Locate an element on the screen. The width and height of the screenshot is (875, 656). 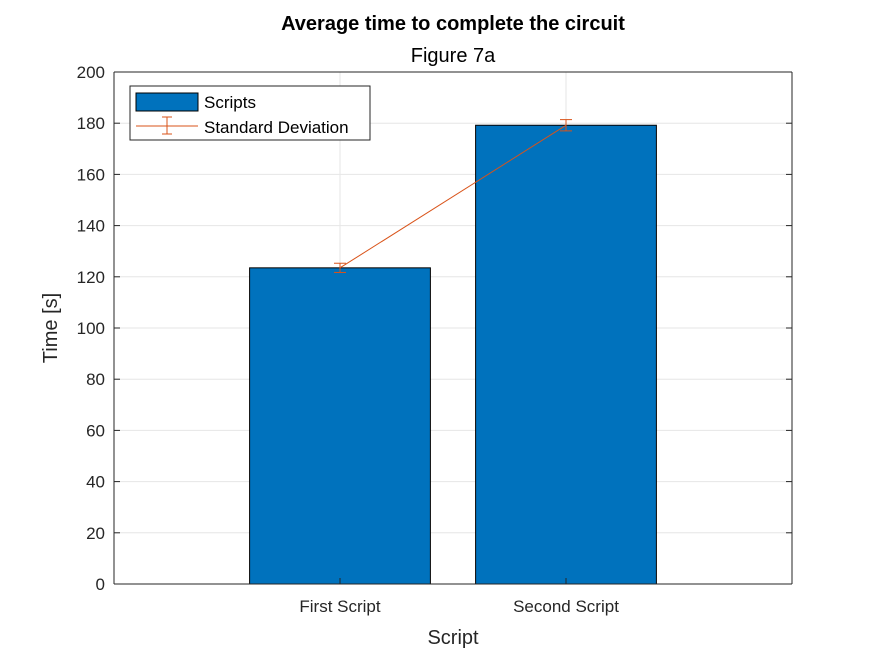
error-series is located at coordinates (453, 196).